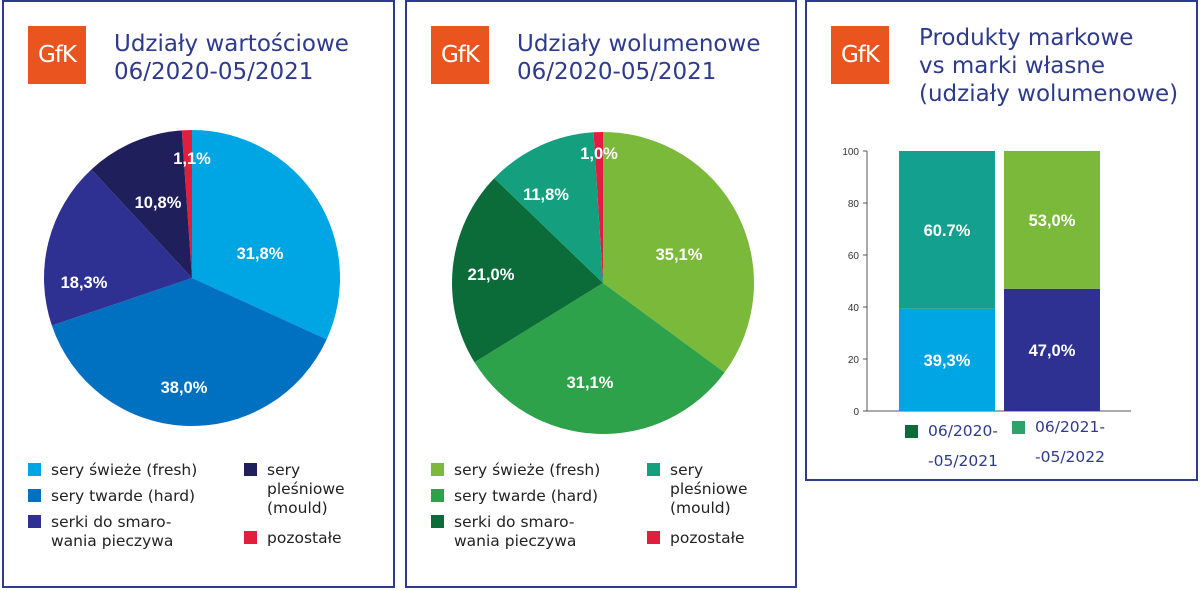 This screenshot has height=590, width=1200. I want to click on y-tick-label: 40, so click(854, 308).